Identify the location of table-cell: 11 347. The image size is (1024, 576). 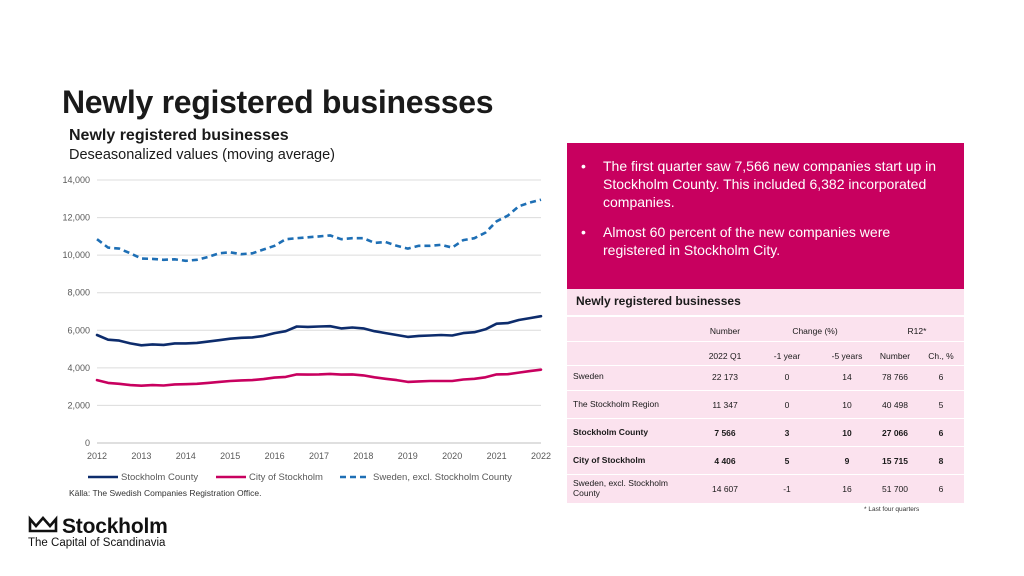
(725, 405).